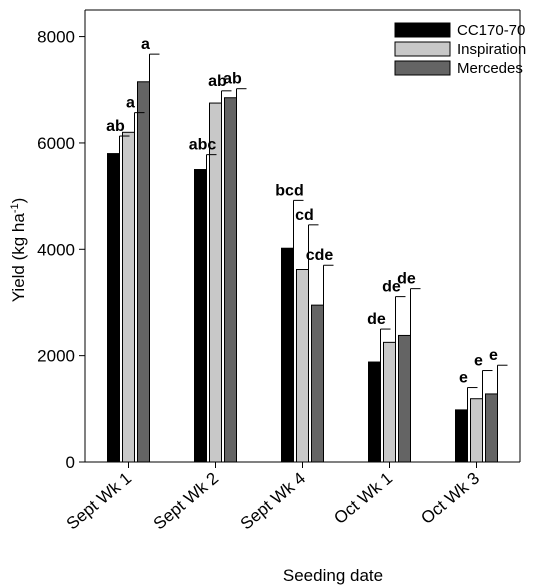  I want to click on sig-label-5-2: e, so click(478, 361).